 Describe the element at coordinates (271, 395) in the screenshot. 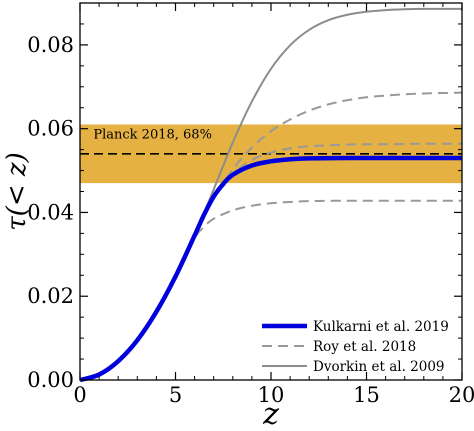

I see `x-tick-label: 10` at that location.